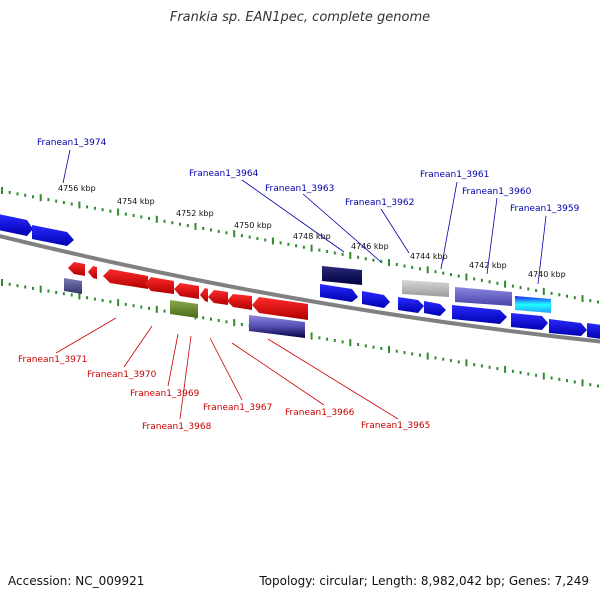  Describe the element at coordinates (429, 256) in the screenshot. I see `scale-label: 4744 kbp` at that location.